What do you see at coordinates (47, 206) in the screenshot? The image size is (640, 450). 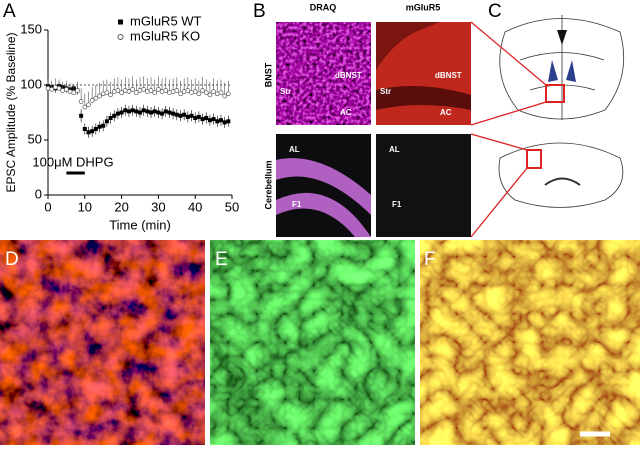 I see `x-tick-label: 0` at bounding box center [47, 206].